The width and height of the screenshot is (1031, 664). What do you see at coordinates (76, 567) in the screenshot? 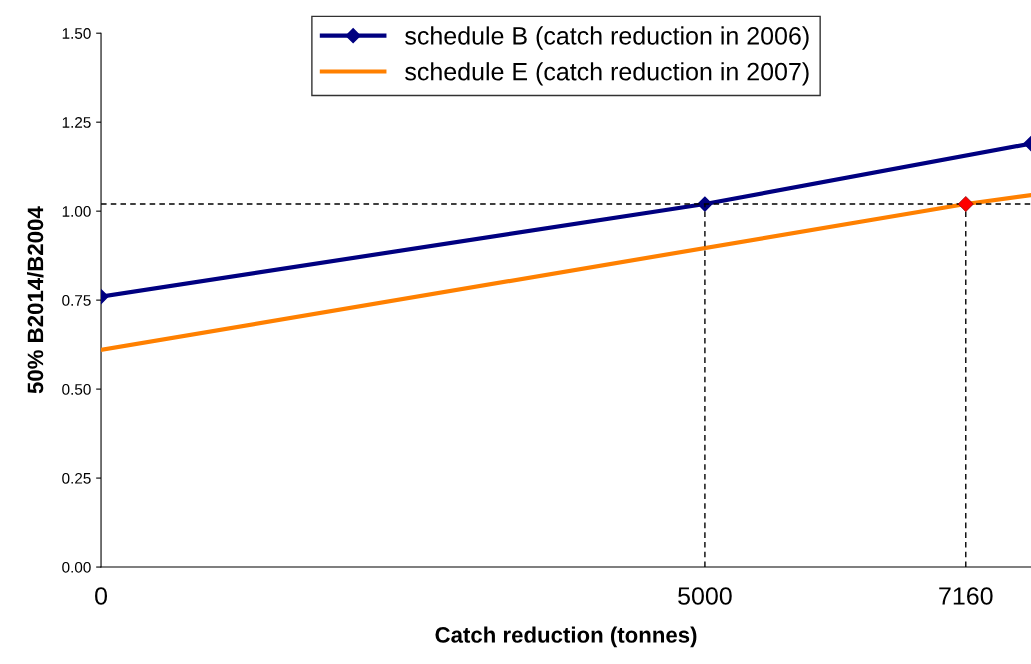
I see `y-tick-label: 0.00` at bounding box center [76, 567].